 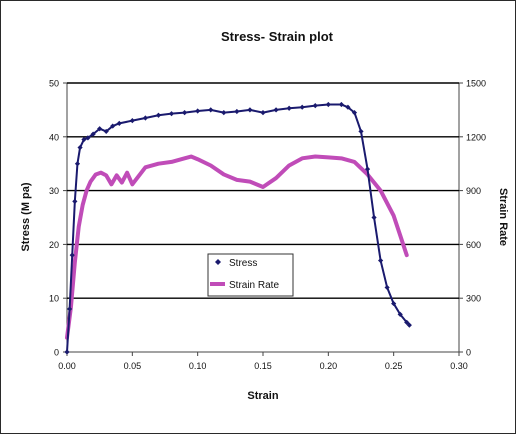 I want to click on y2-tick-label: 300, so click(x=473, y=299).